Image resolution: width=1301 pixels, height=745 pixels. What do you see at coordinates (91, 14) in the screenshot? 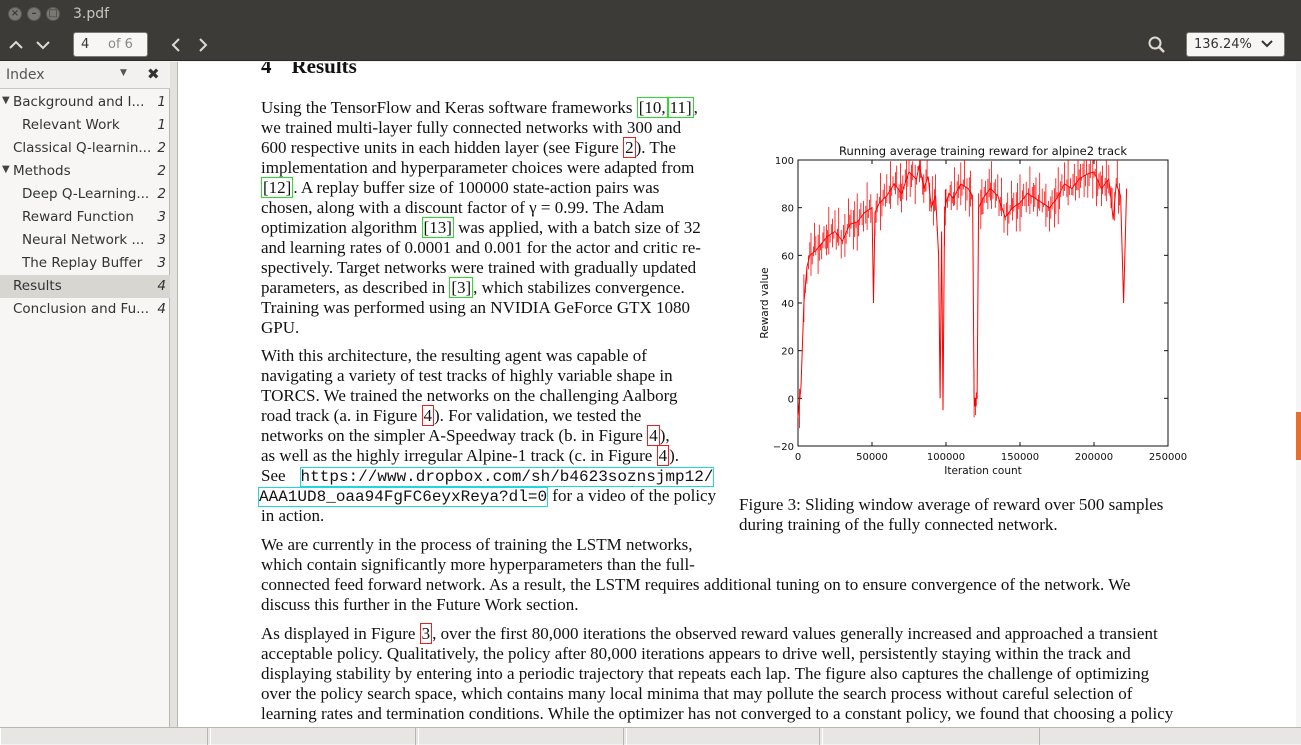
I see `window-title: 3.pdf` at bounding box center [91, 14].